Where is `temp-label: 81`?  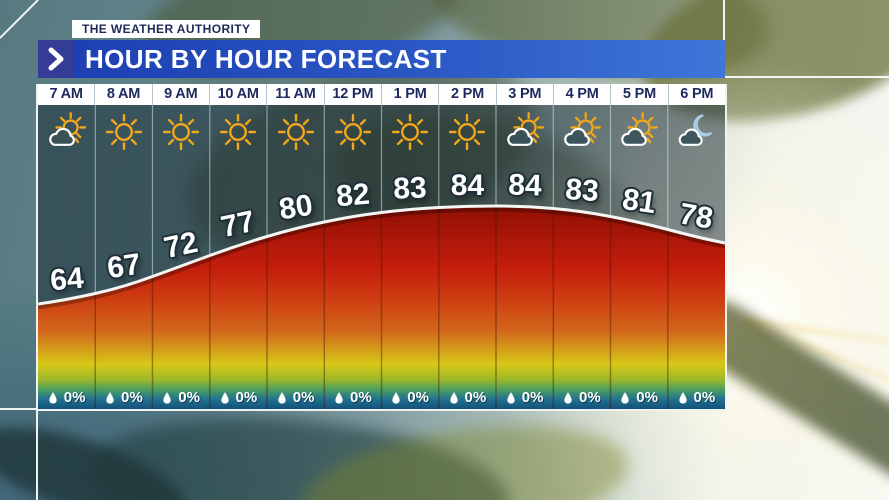
temp-label: 81 is located at coordinates (639, 201).